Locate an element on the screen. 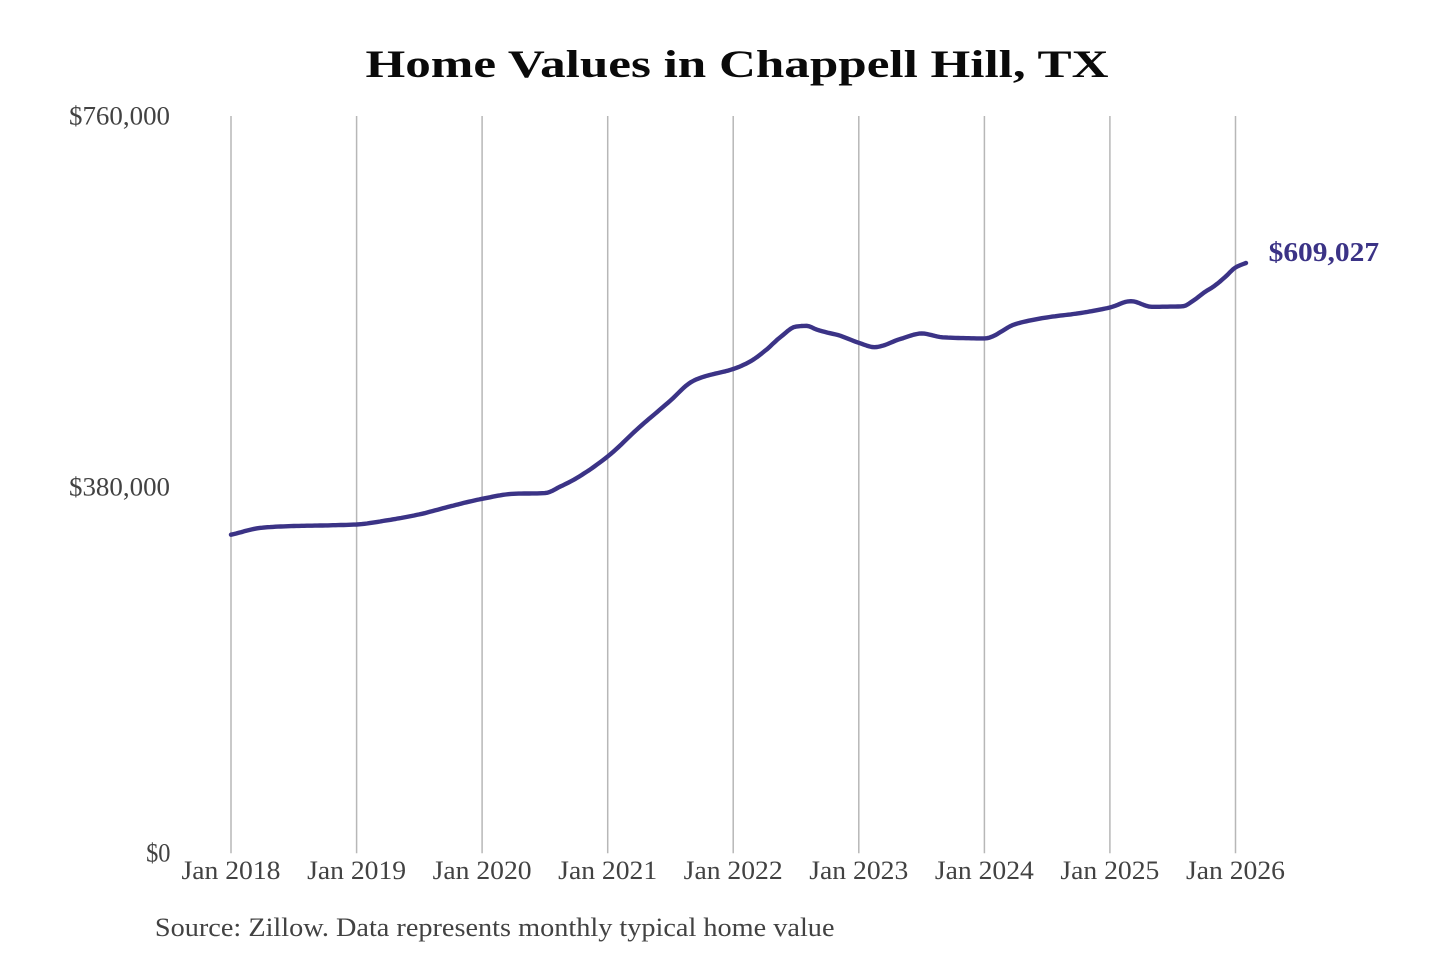  svg-text: $609,027 is located at coordinates (1324, 252).